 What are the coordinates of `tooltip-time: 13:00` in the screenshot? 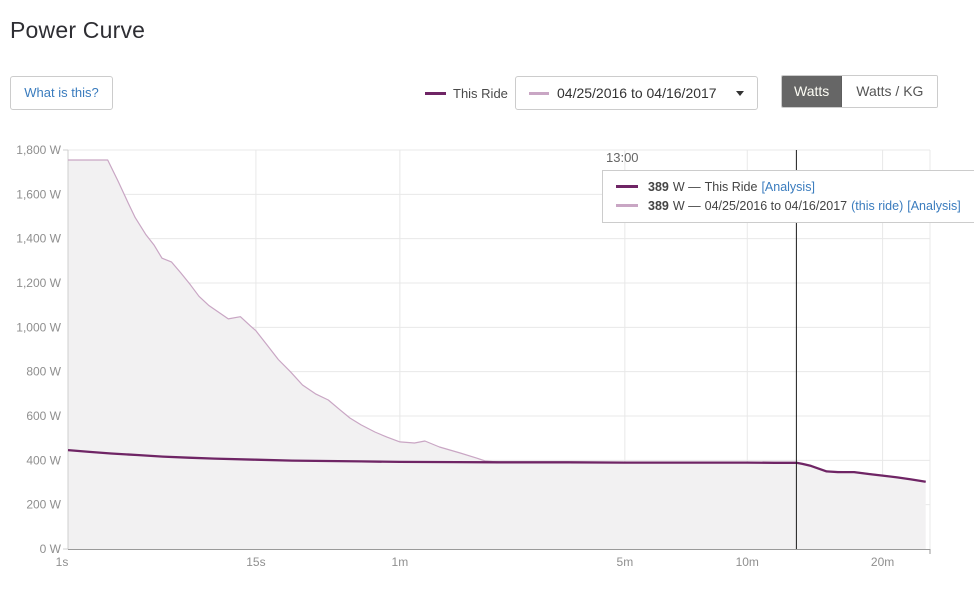 It's located at (622, 157).